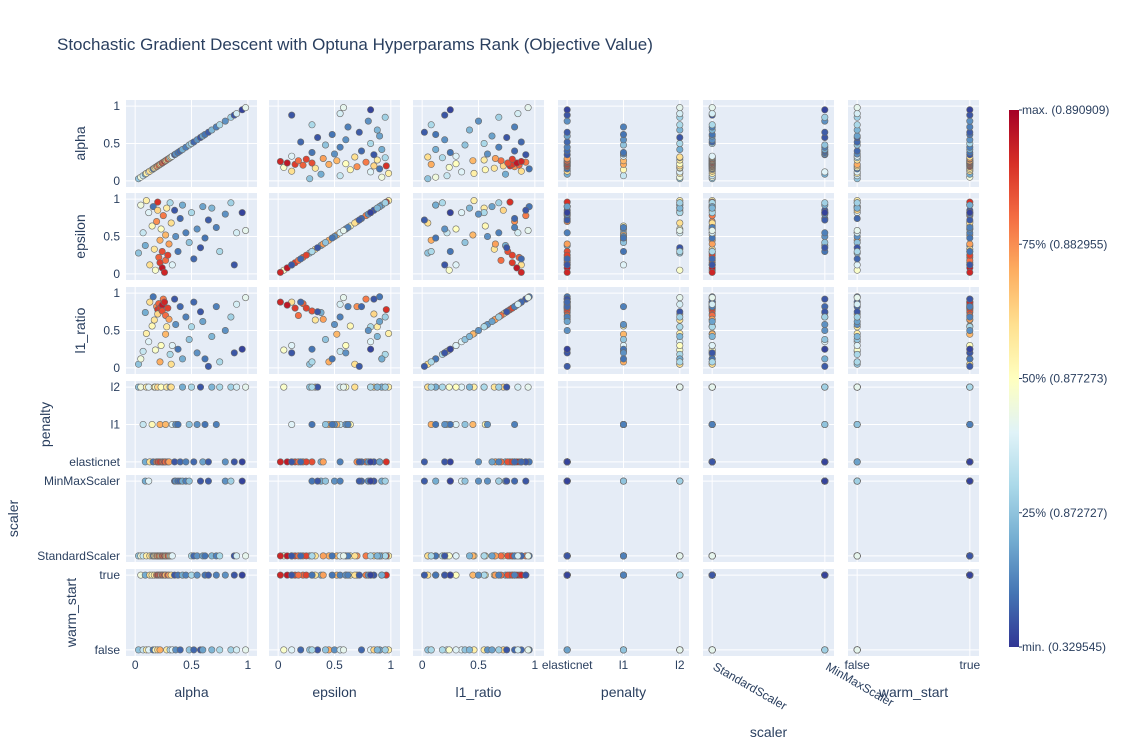 Image resolution: width=1130 pixels, height=750 pixels. Describe the element at coordinates (108, 650) in the screenshot. I see `y-tick-label: false` at that location.